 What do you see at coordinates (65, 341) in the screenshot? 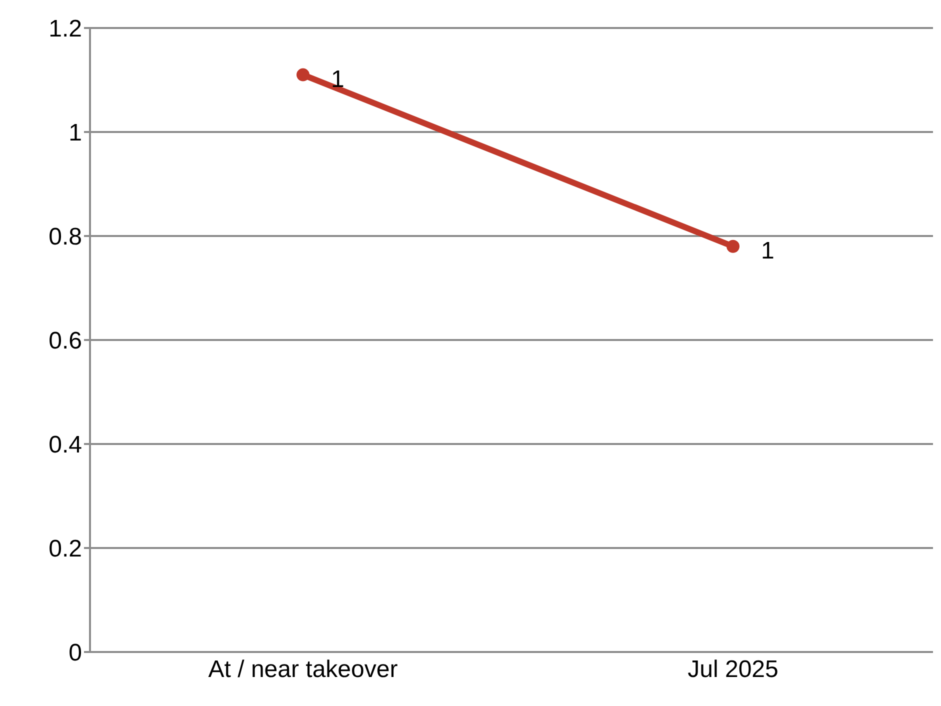
I see `y-tick-label: 0.6` at bounding box center [65, 341].